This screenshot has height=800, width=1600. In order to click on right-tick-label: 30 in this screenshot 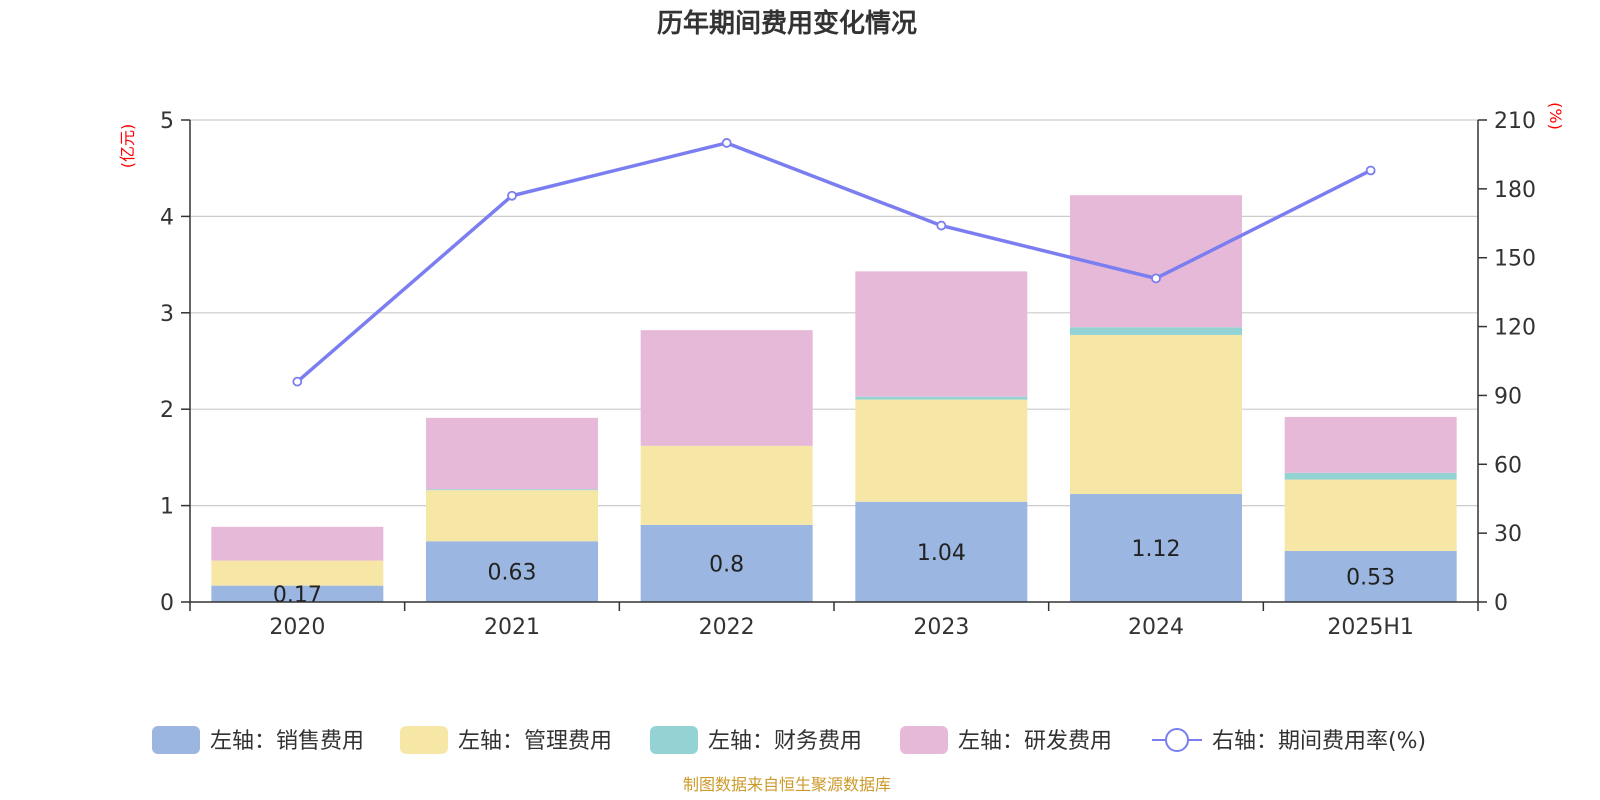, I will do `click(1508, 534)`.